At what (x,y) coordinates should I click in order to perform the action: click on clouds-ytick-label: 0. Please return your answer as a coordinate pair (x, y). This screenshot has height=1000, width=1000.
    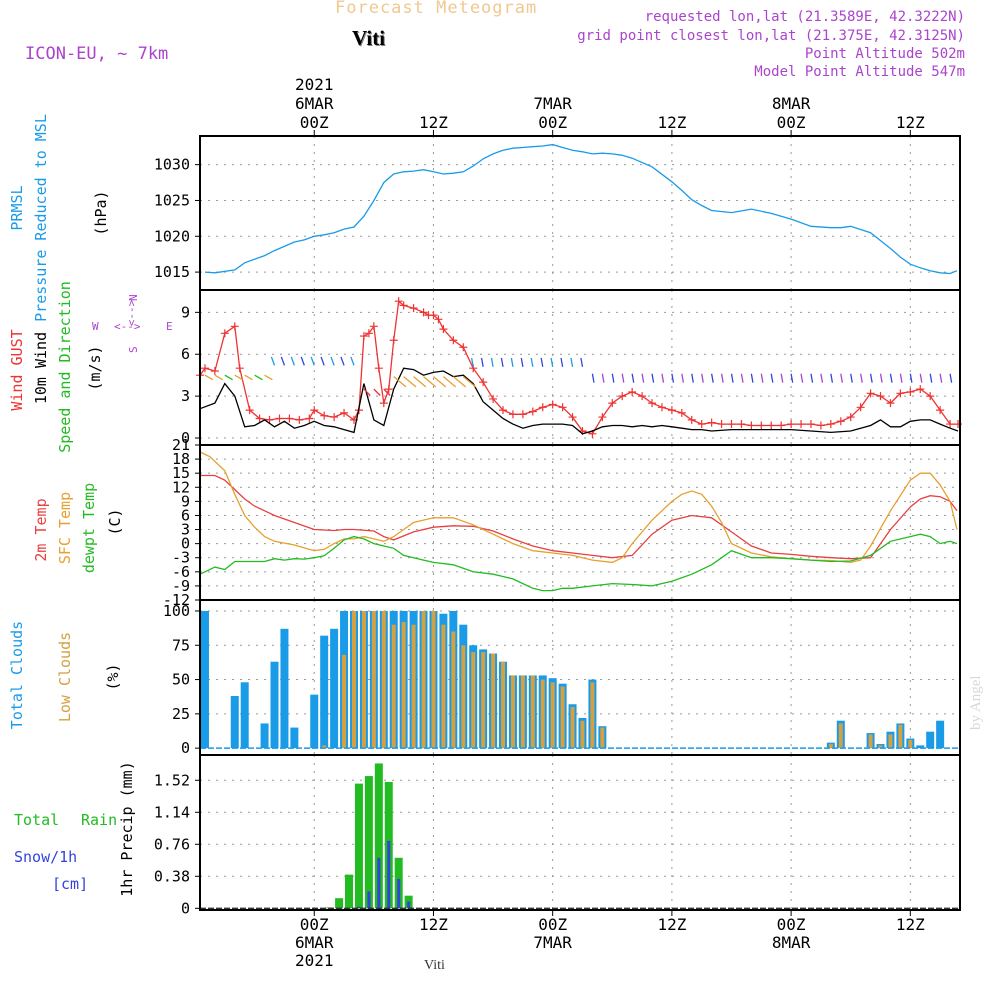
    Looking at the image, I should click on (185, 748).